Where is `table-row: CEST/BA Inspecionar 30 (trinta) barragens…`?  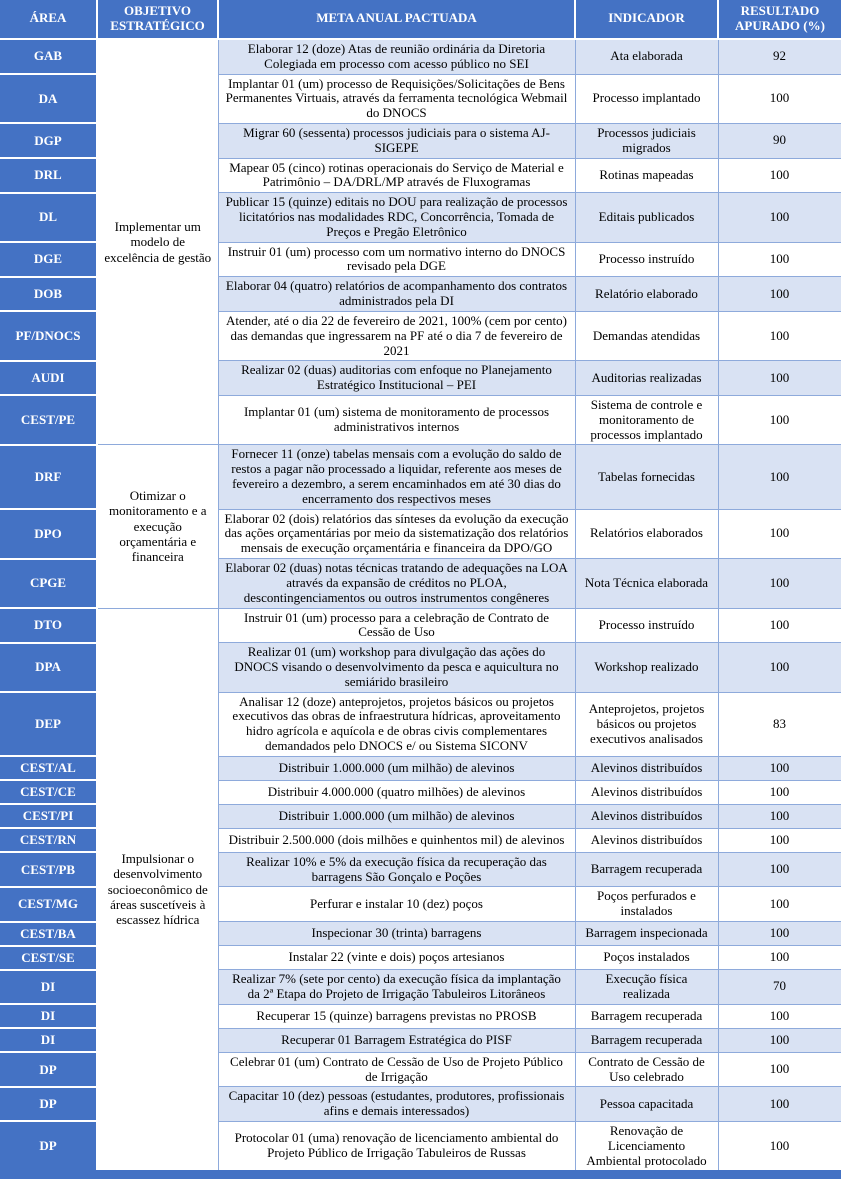
table-row: CEST/BA Inspecionar 30 (trinta) barragens… is located at coordinates (420, 933).